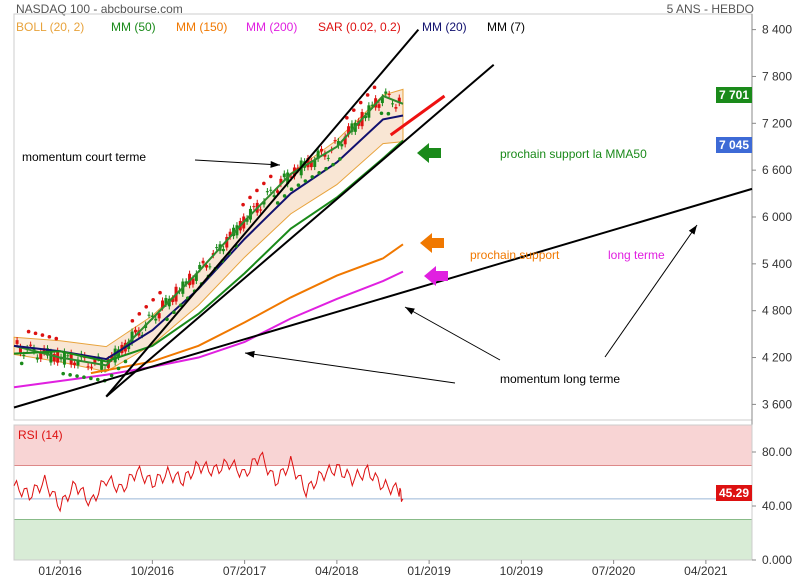 This screenshot has height=580, width=800. What do you see at coordinates (383, 540) in the screenshot?
I see `rsi-oversold-zone` at bounding box center [383, 540].